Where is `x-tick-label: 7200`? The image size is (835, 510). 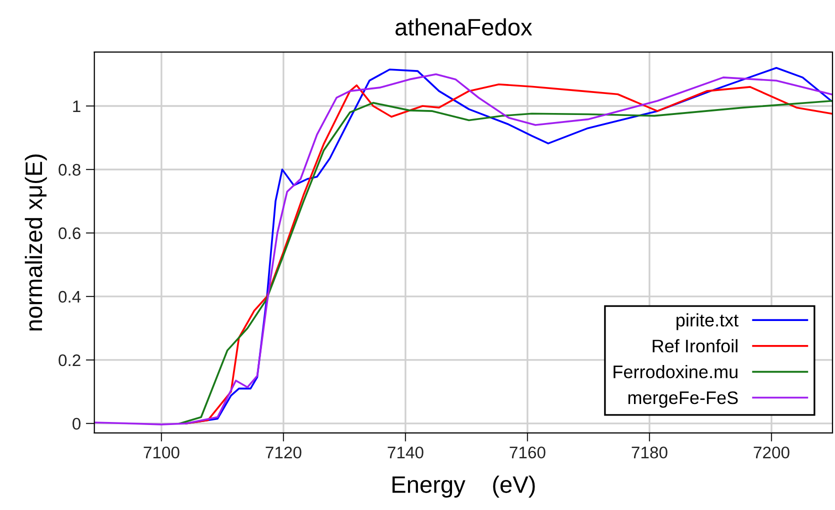 x-tick-label: 7200 is located at coordinates (772, 452).